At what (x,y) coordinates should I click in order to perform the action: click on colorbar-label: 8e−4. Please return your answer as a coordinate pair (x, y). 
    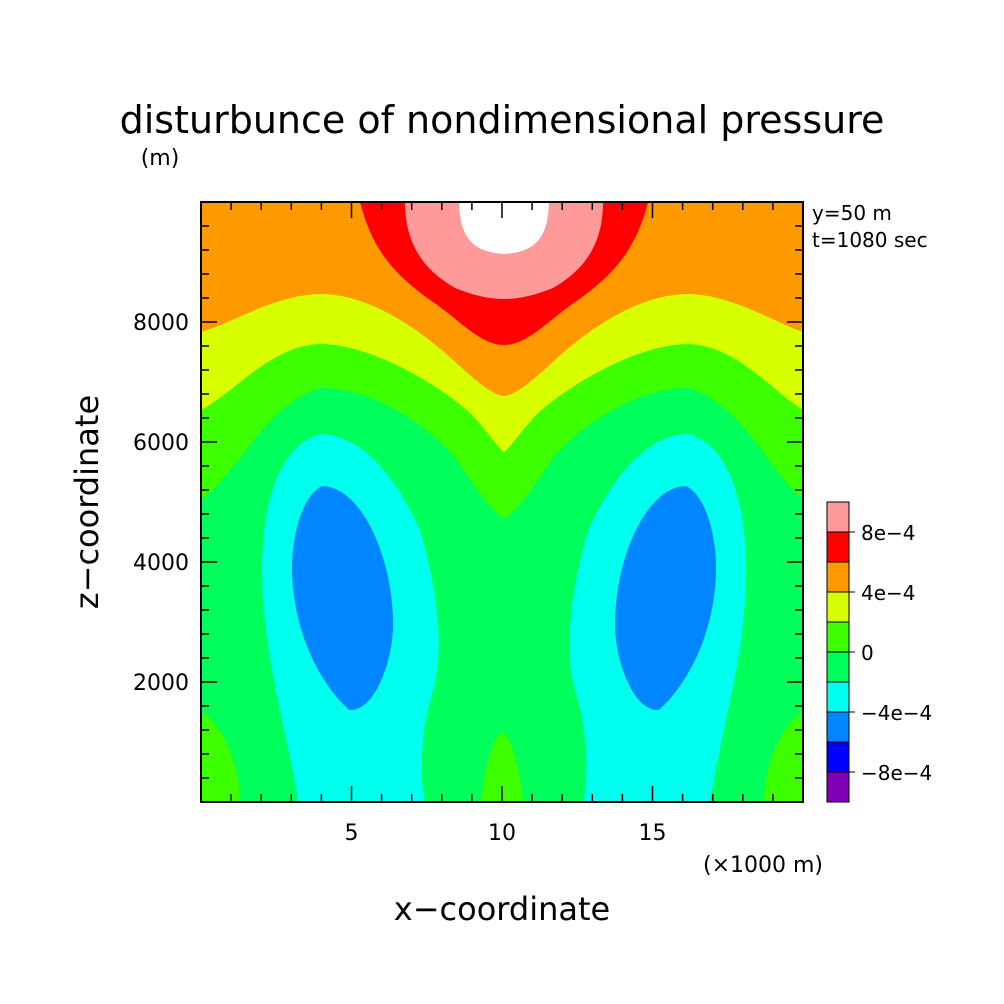
    Looking at the image, I should click on (888, 533).